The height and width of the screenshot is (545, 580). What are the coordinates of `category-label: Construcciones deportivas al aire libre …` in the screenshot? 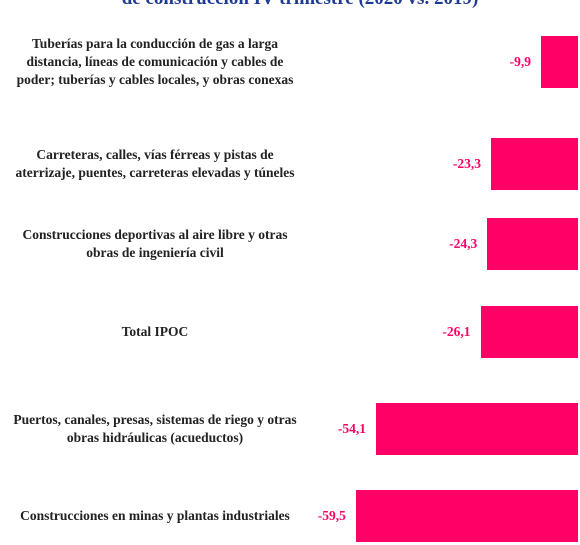 It's located at (155, 243).